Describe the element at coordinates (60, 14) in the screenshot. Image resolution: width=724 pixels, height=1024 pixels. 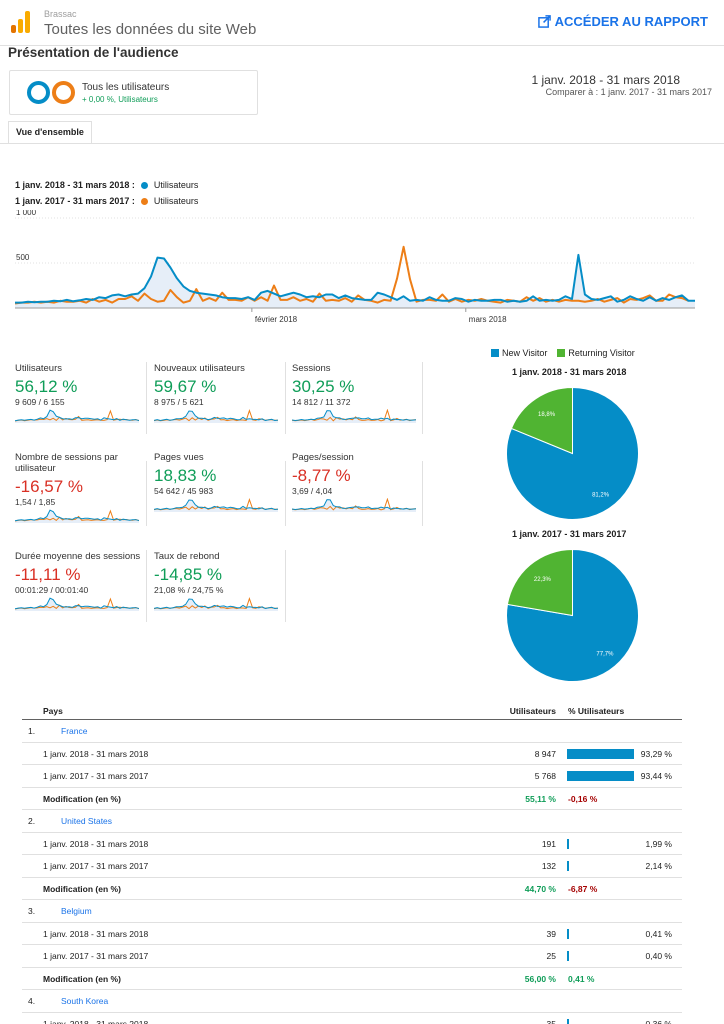
I see `account-name: Brassac` at that location.